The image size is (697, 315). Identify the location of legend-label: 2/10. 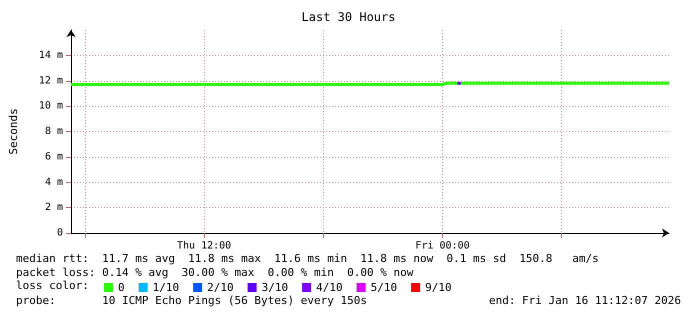
(220, 287).